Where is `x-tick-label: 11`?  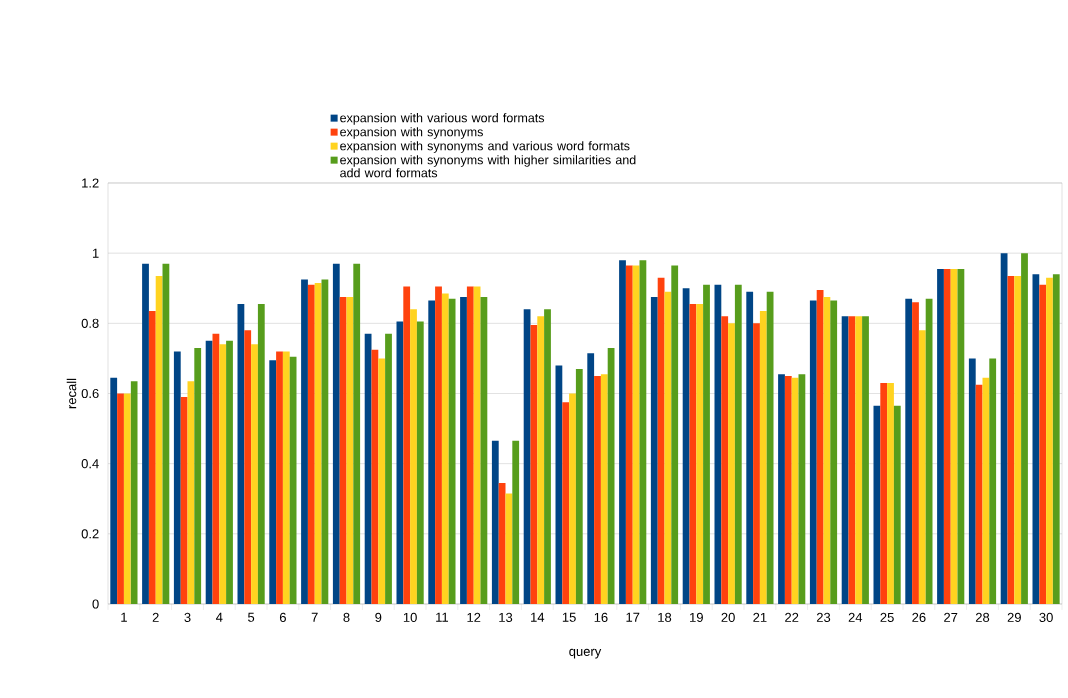 x-tick-label: 11 is located at coordinates (442, 617).